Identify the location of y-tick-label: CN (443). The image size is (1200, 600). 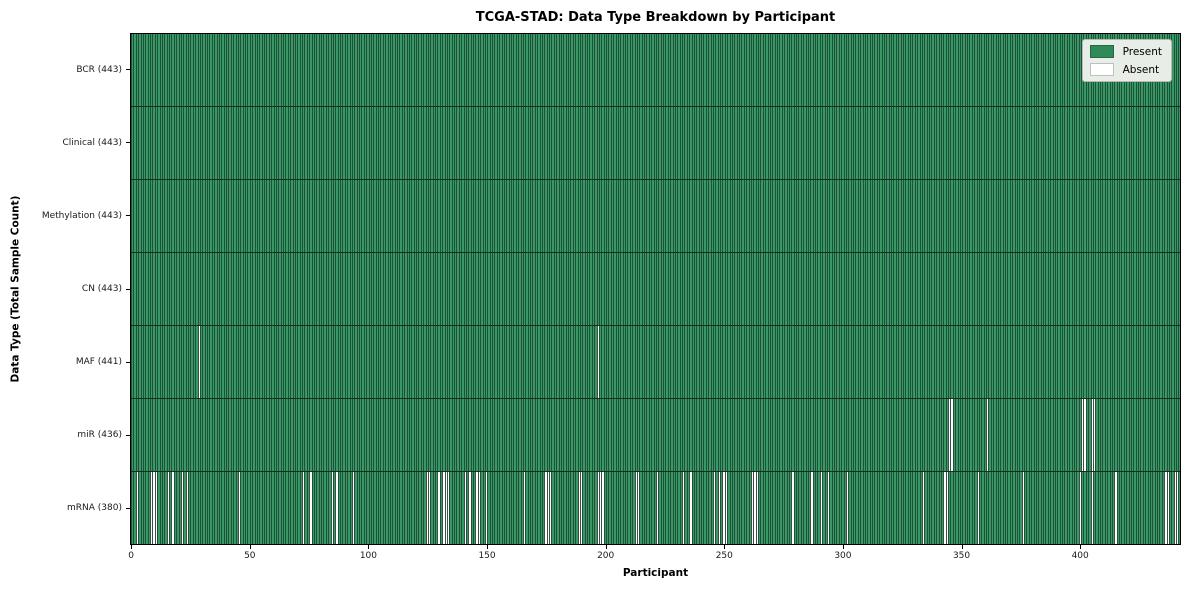
(101, 289).